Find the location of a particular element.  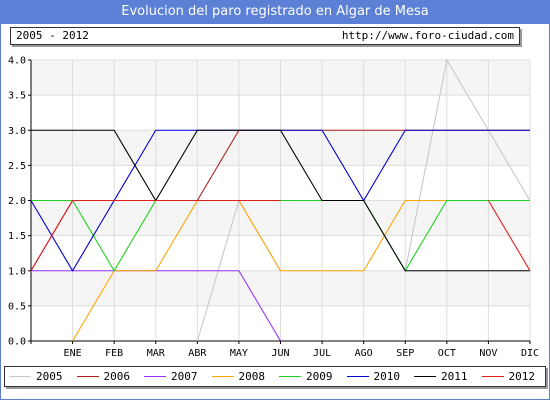

x-tick-label: MAR is located at coordinates (156, 353).